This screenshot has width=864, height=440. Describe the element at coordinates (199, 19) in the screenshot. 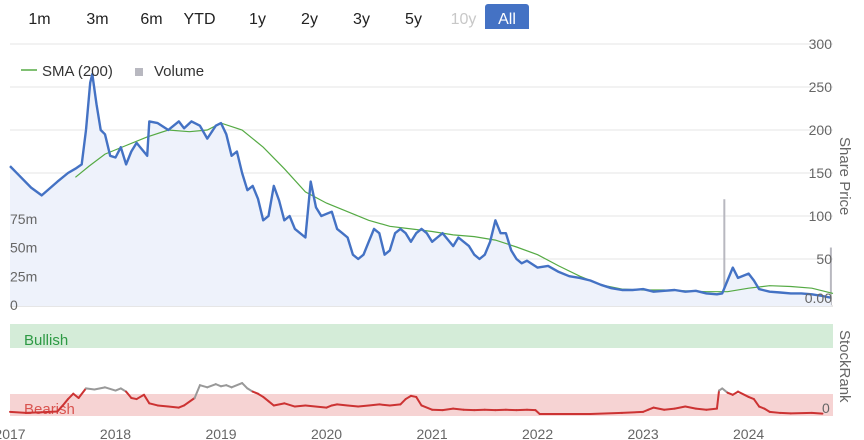

I see `range-button-ytd: YTD` at that location.